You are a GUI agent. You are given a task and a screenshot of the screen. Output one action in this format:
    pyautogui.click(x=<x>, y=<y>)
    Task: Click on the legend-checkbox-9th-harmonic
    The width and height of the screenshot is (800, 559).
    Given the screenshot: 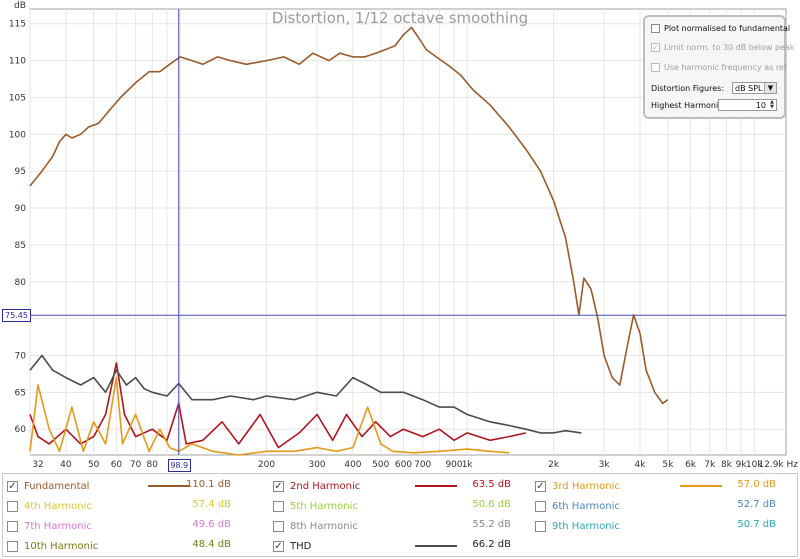 What is the action you would take?
    pyautogui.click(x=540, y=526)
    